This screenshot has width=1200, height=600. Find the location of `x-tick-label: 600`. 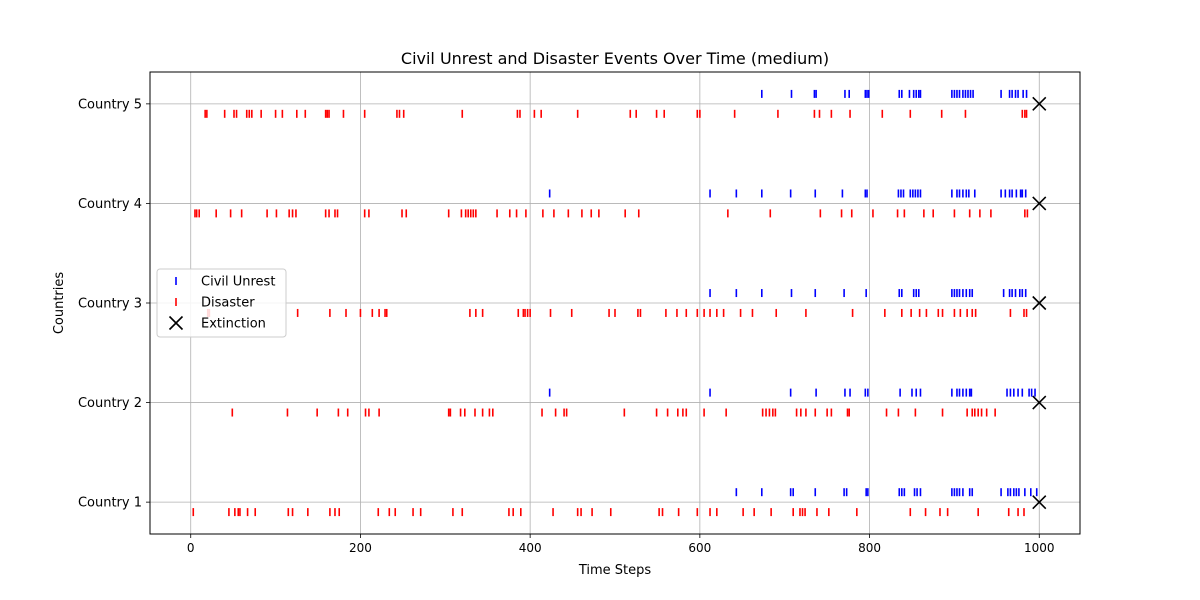

x-tick-label: 600 is located at coordinates (699, 548).